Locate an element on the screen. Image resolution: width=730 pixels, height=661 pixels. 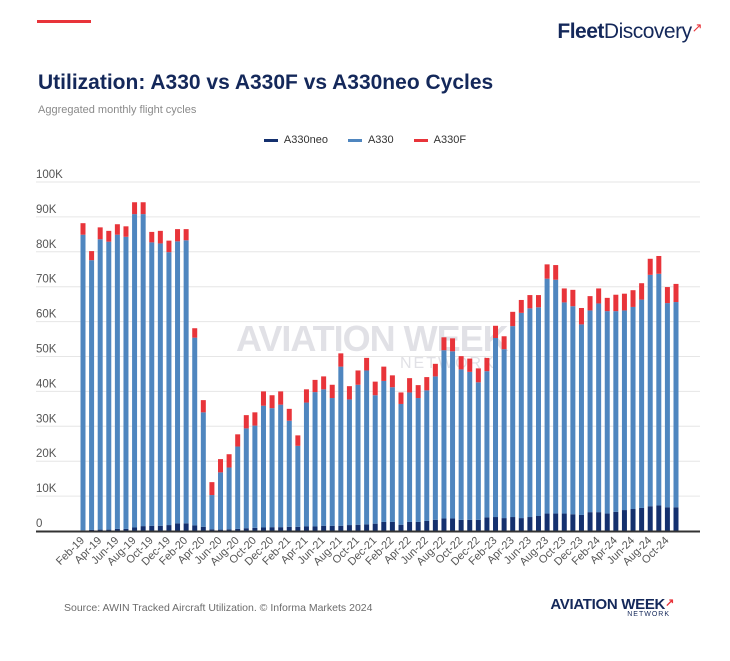
legend-item-a330: A330 is located at coordinates (370, 140).